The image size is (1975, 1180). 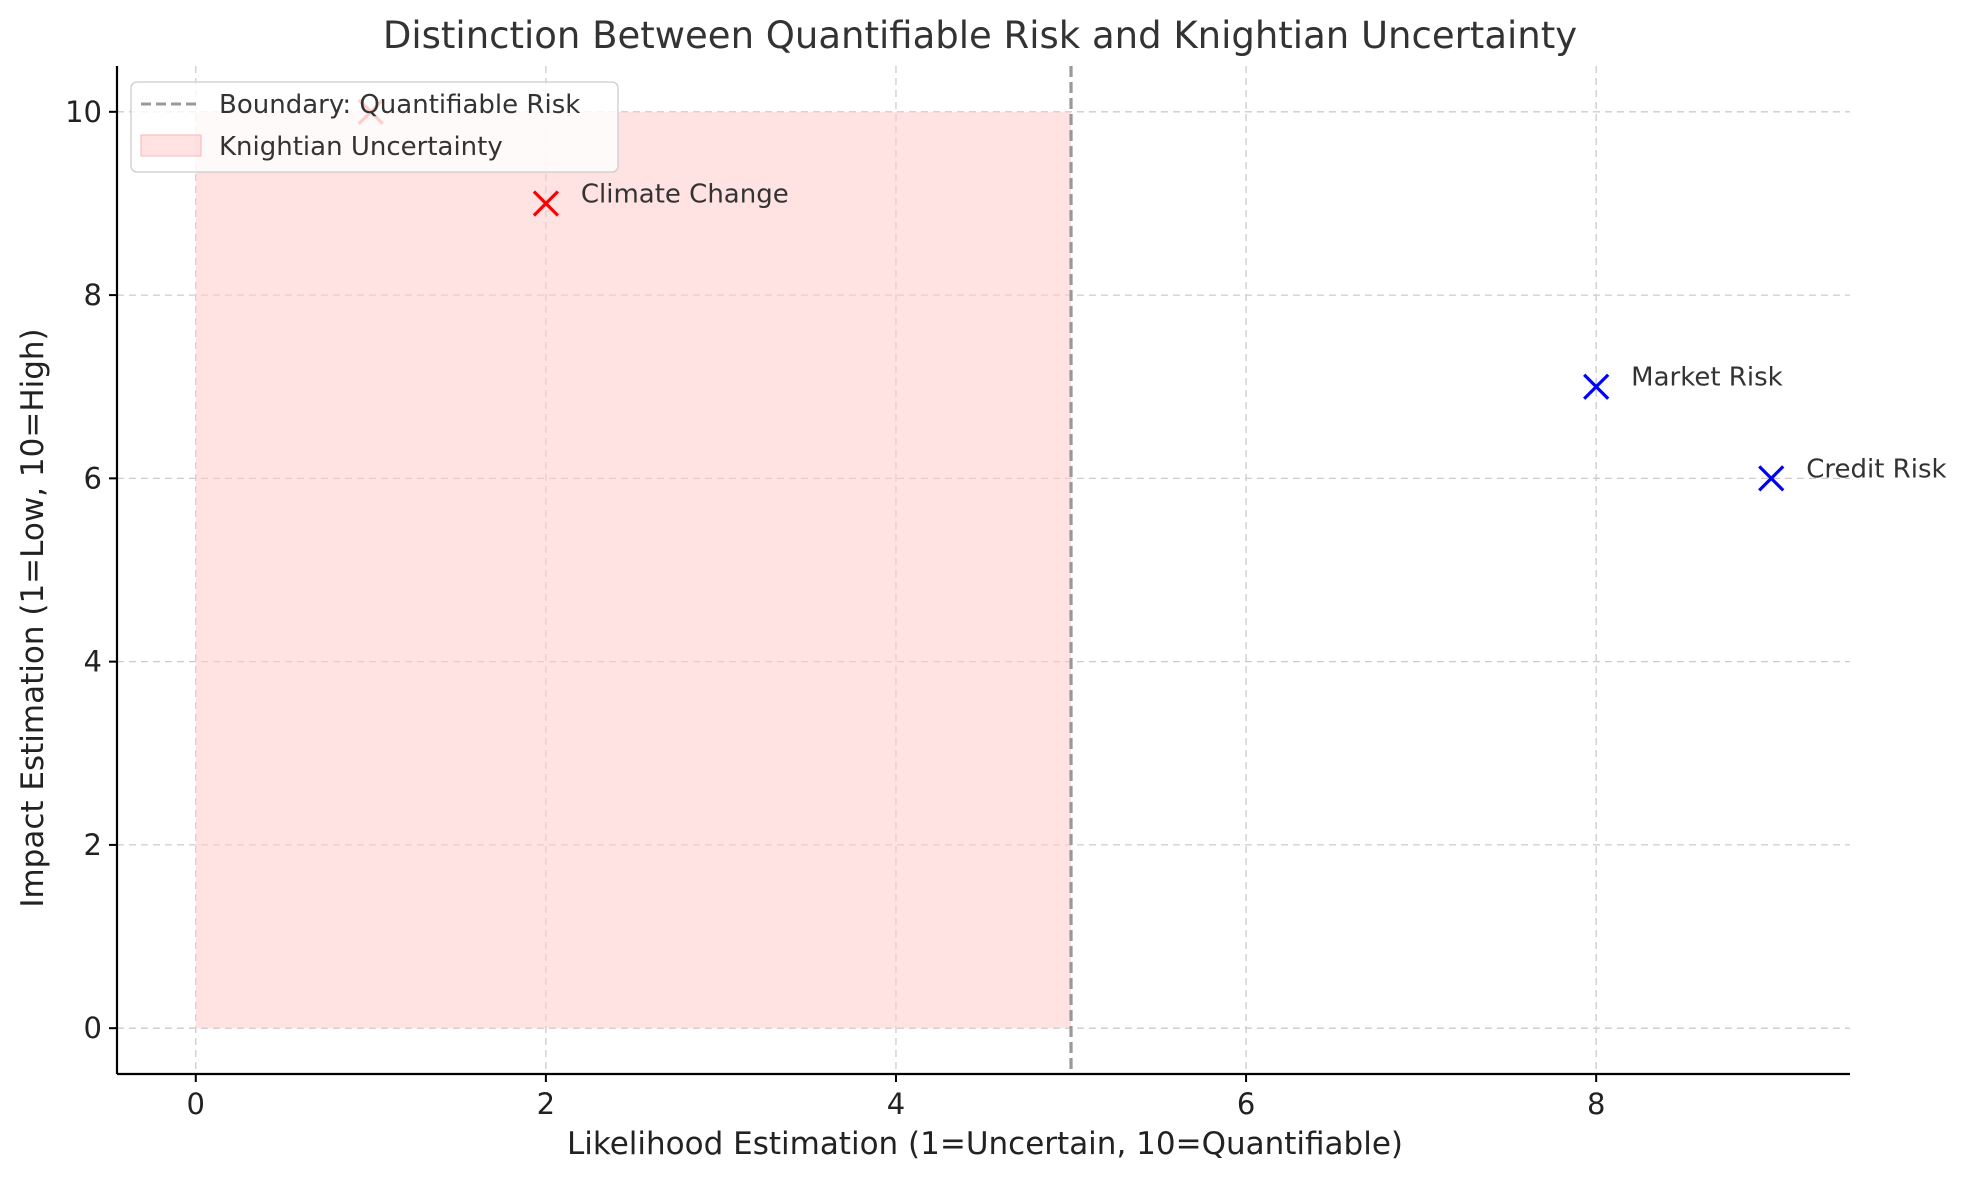 What do you see at coordinates (896, 1104) in the screenshot?
I see `x-tick-label: 4` at bounding box center [896, 1104].